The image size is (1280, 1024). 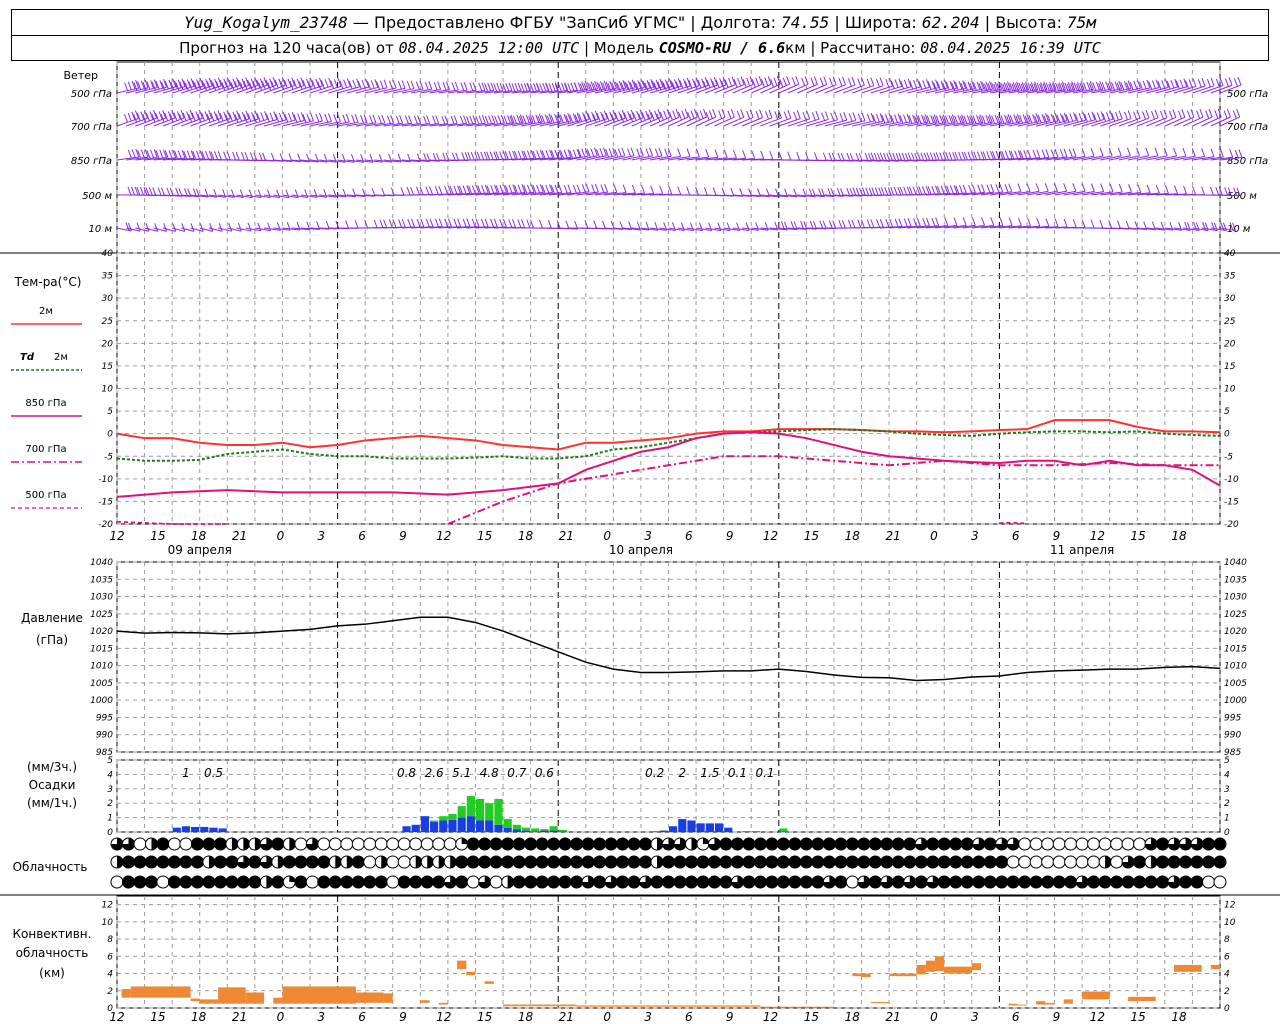 What do you see at coordinates (1227, 804) in the screenshot?
I see `y-tick-label-right: 2` at bounding box center [1227, 804].